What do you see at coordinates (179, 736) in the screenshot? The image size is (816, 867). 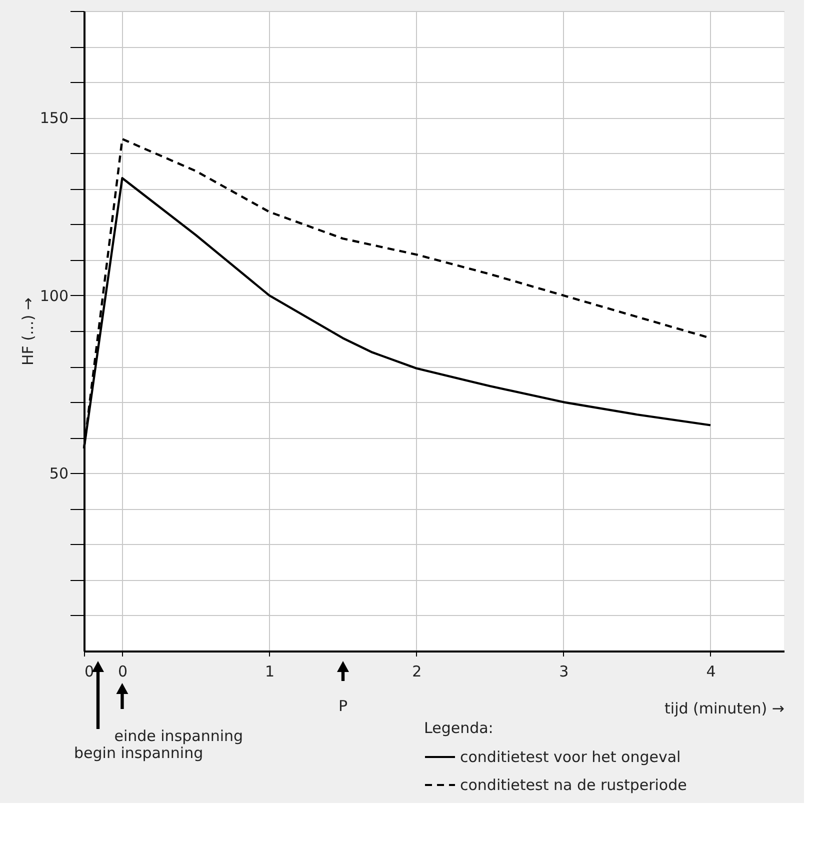 I see `text: einde inspanning` at bounding box center [179, 736].